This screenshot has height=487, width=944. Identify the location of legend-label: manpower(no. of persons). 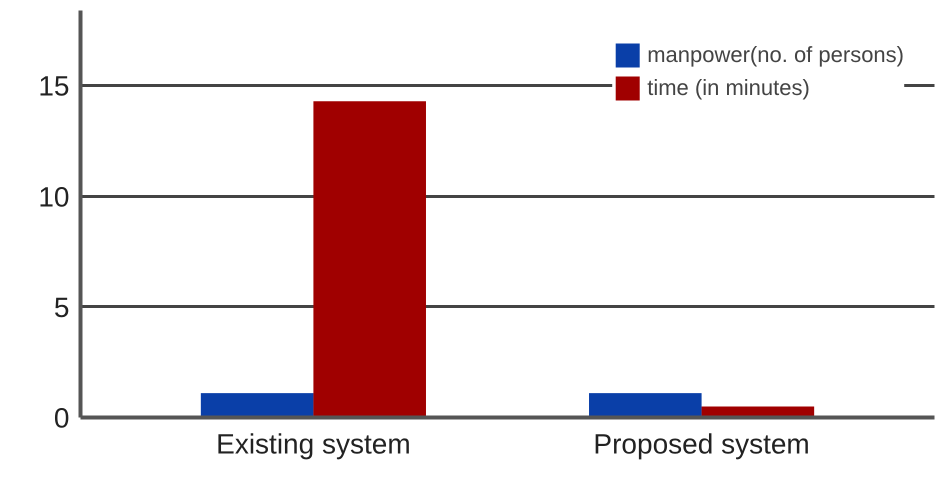
(775, 55).